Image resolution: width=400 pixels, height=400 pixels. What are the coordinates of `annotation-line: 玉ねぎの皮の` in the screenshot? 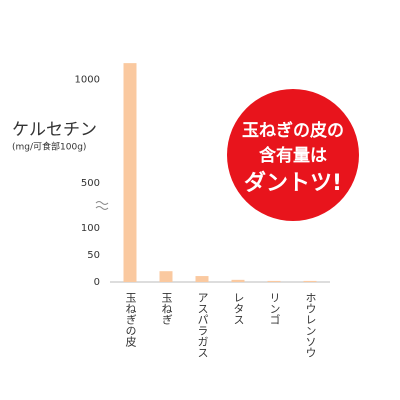 It's located at (293, 130).